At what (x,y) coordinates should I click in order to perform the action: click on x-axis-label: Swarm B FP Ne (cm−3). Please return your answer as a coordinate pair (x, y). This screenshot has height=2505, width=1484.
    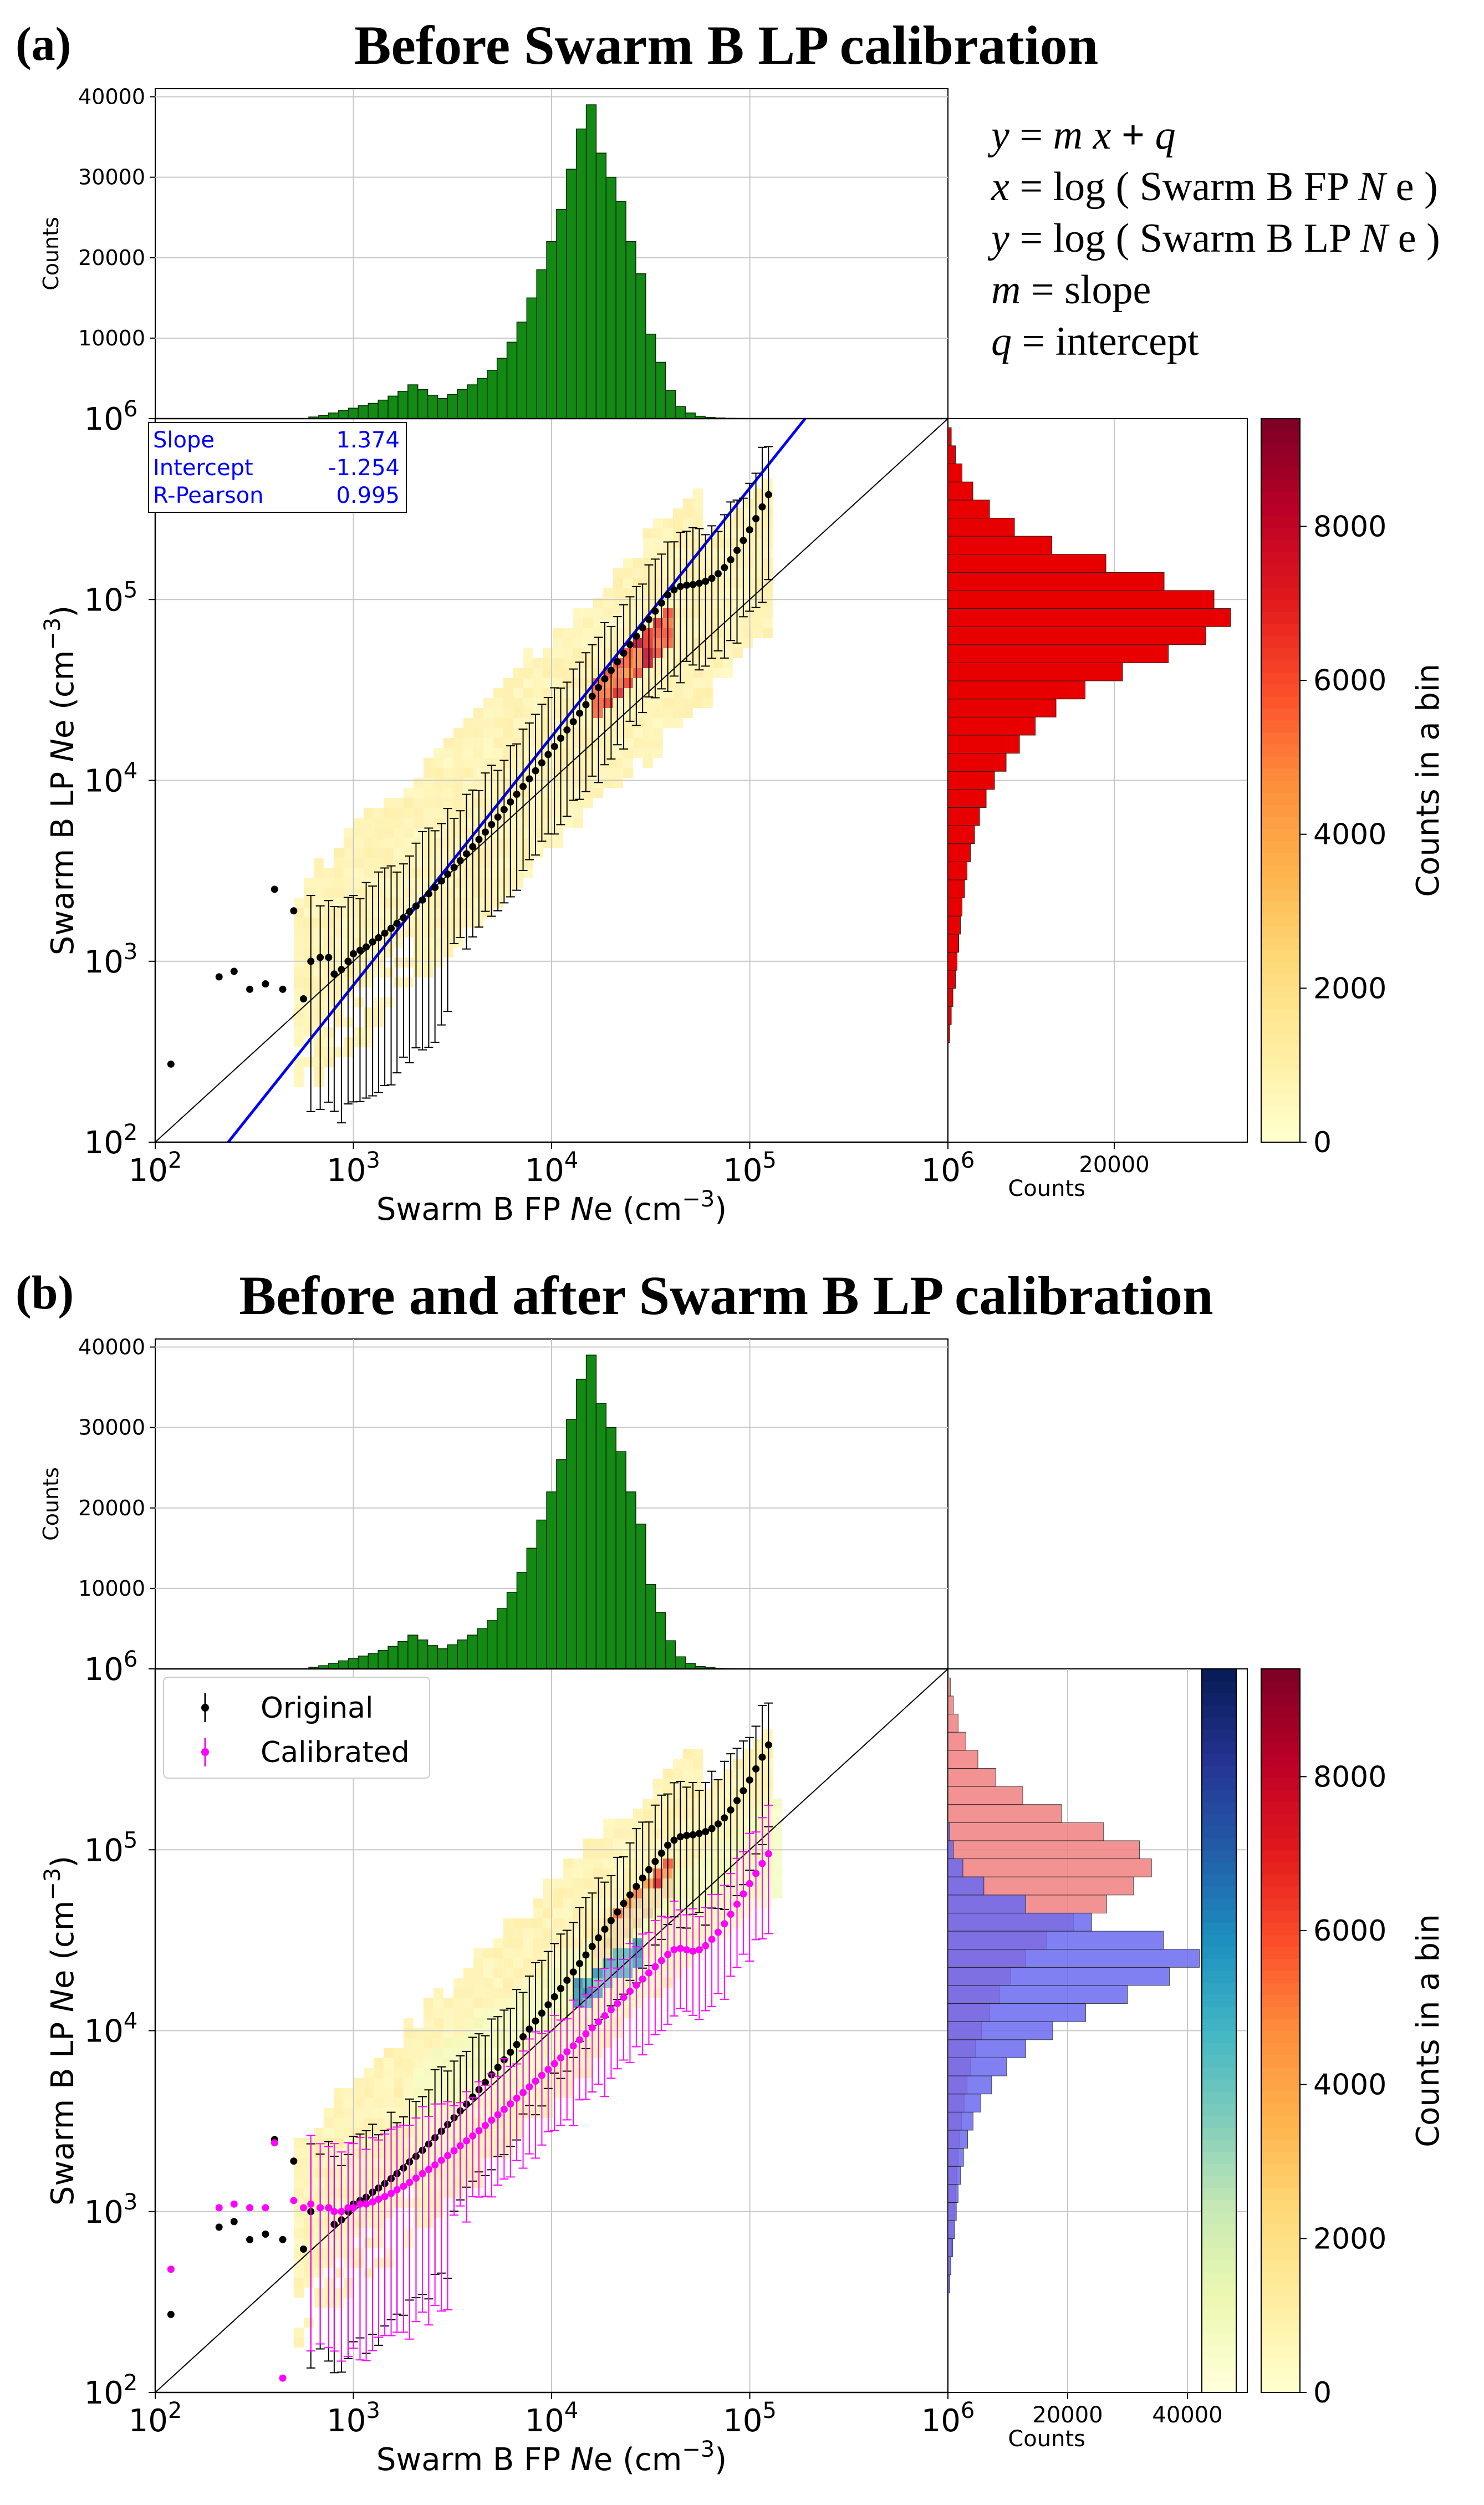
    Looking at the image, I should click on (551, 2457).